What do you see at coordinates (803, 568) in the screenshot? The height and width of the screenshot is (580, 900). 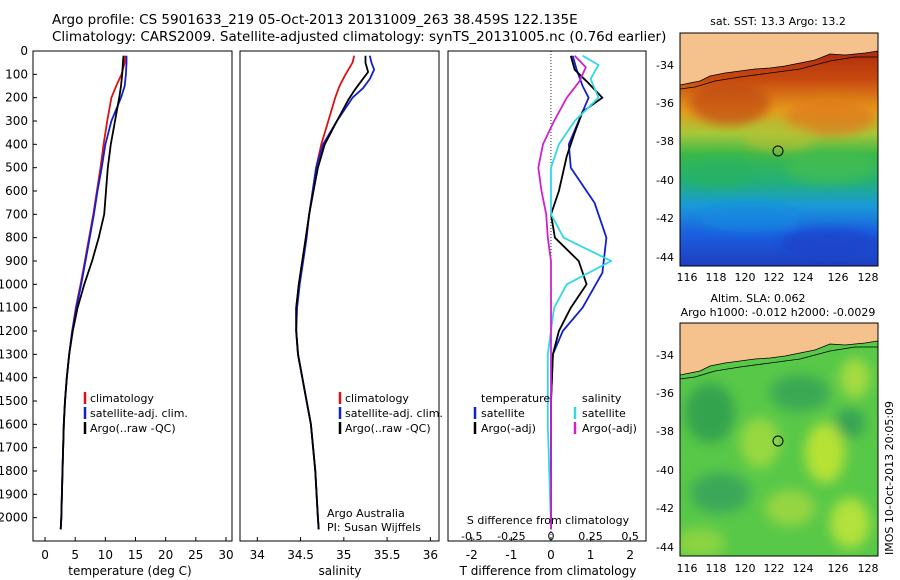 I see `sla-lon-label: 124` at bounding box center [803, 568].